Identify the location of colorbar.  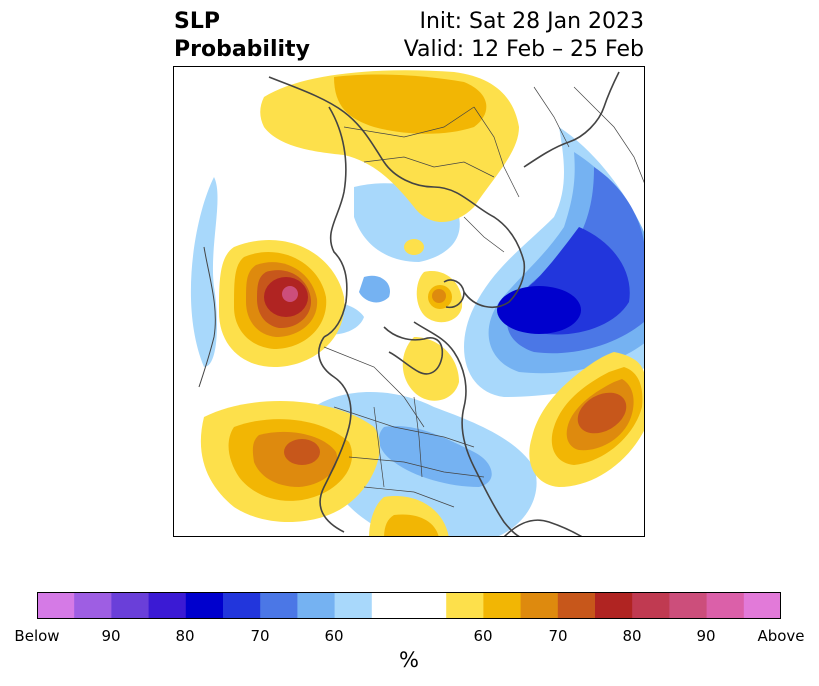
(409, 605).